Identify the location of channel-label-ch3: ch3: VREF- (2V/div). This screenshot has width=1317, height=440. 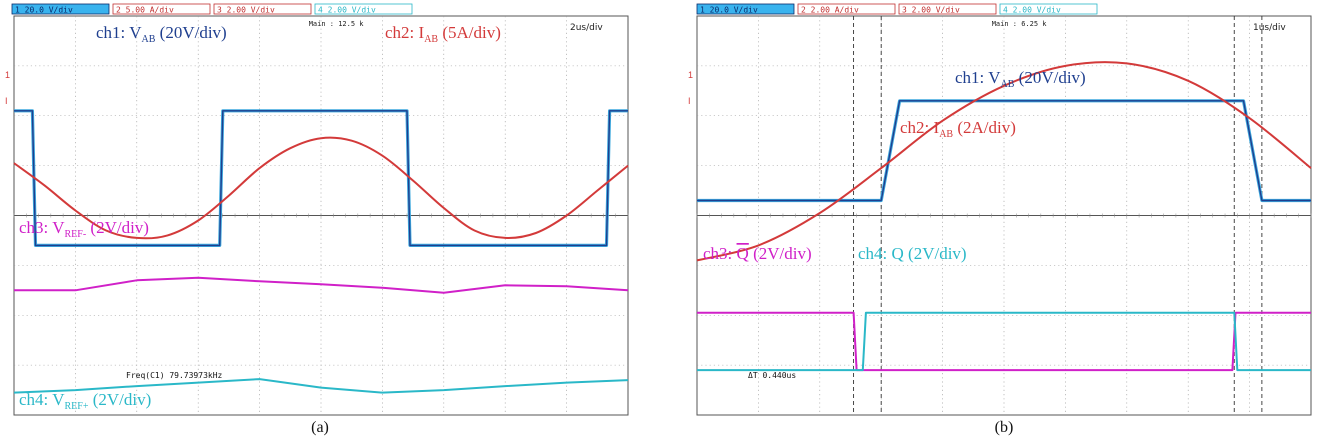
(84, 229).